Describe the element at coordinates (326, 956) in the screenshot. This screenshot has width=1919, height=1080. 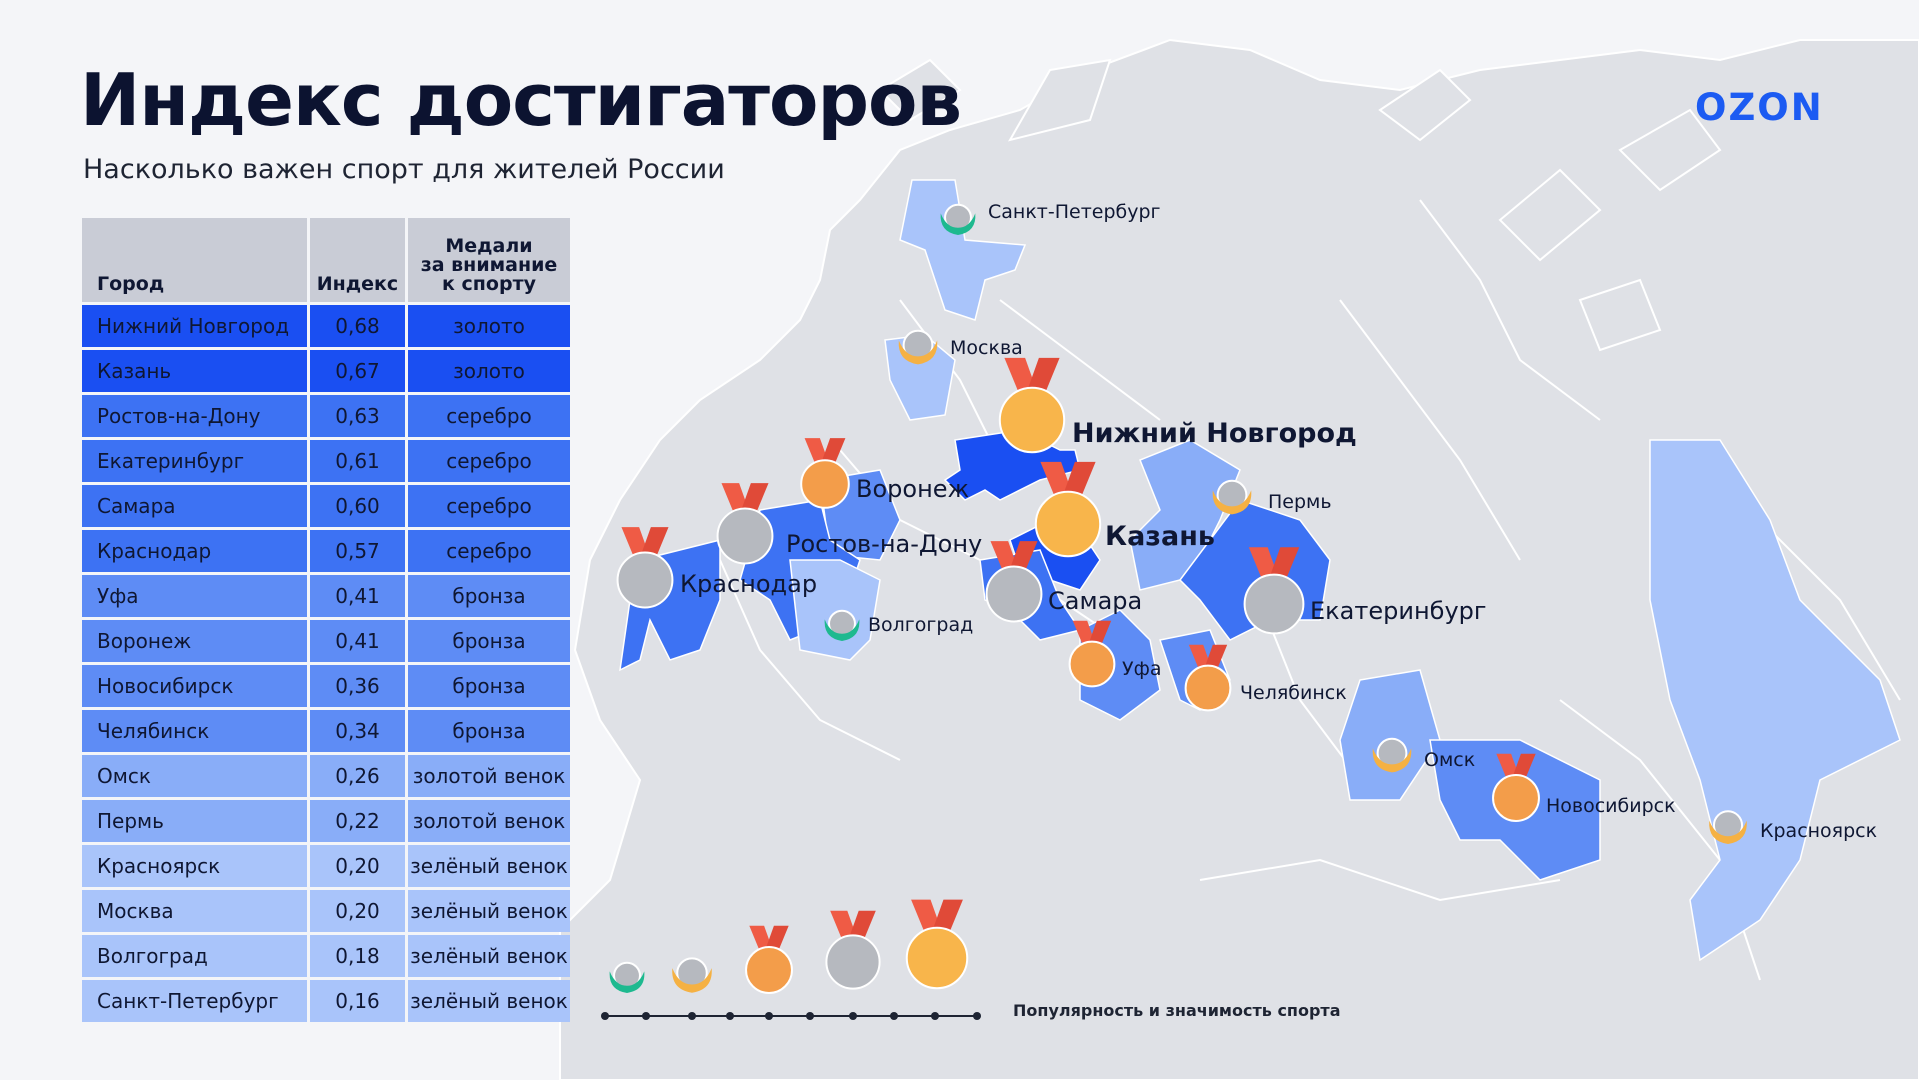
I see `table-row: Волгоград 0,18 зелёный венок` at that location.